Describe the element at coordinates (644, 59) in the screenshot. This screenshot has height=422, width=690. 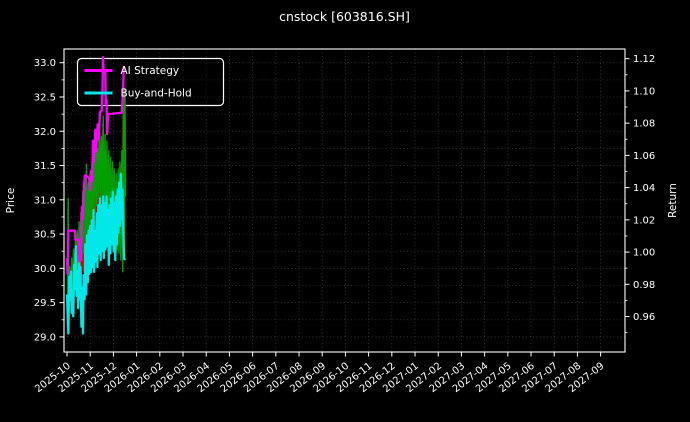
I see `y-right-tick-label: 1.12` at that location.